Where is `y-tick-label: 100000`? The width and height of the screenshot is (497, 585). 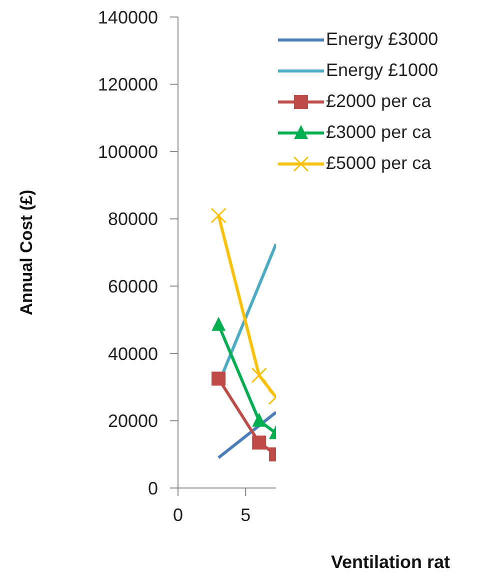 y-tick-label: 100000 is located at coordinates (128, 152).